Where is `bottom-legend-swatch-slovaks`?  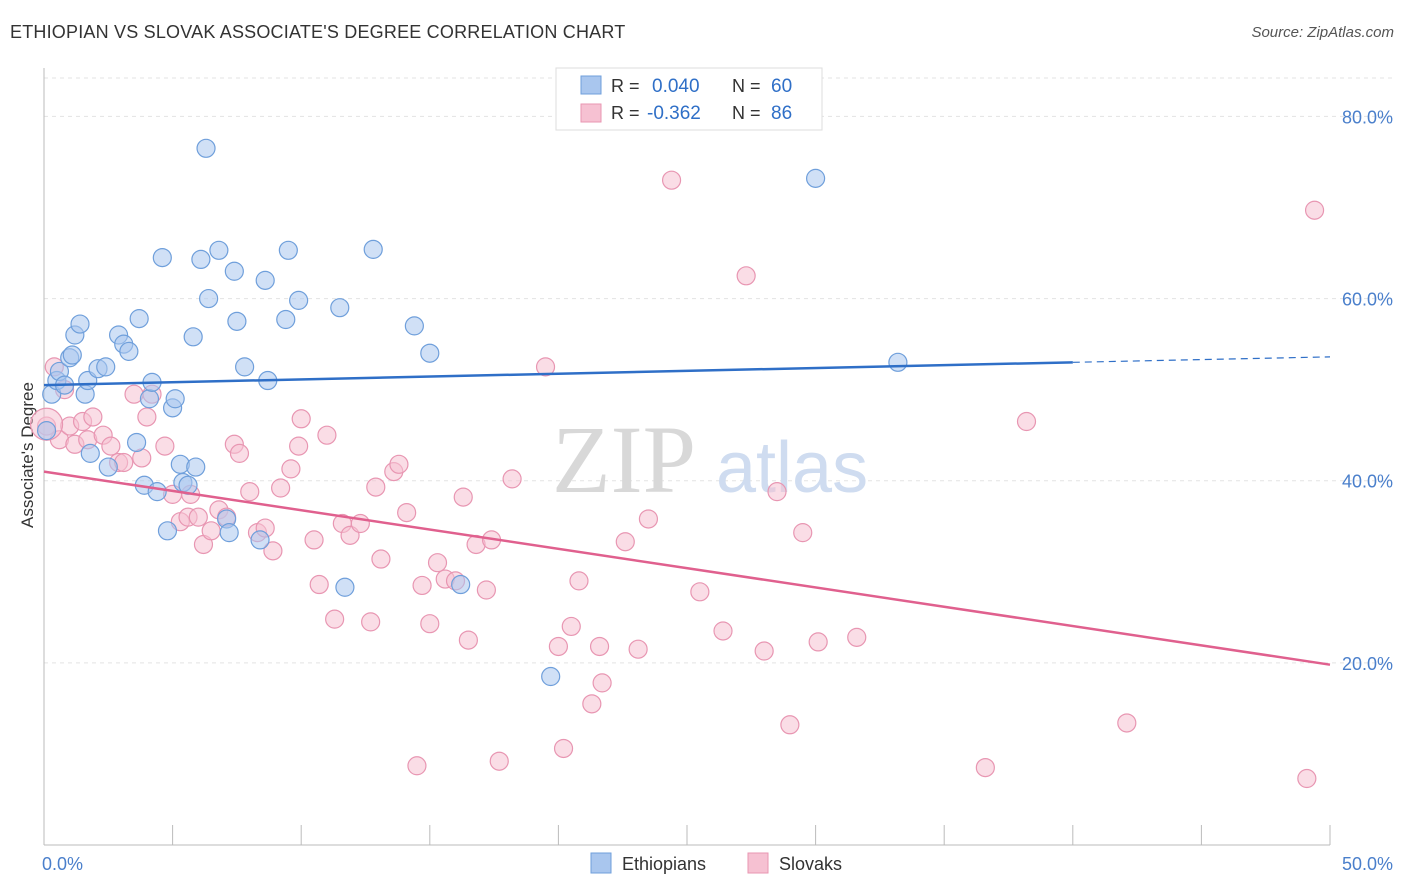
bottom-legend-swatch-slovaks is located at coordinates (758, 863).